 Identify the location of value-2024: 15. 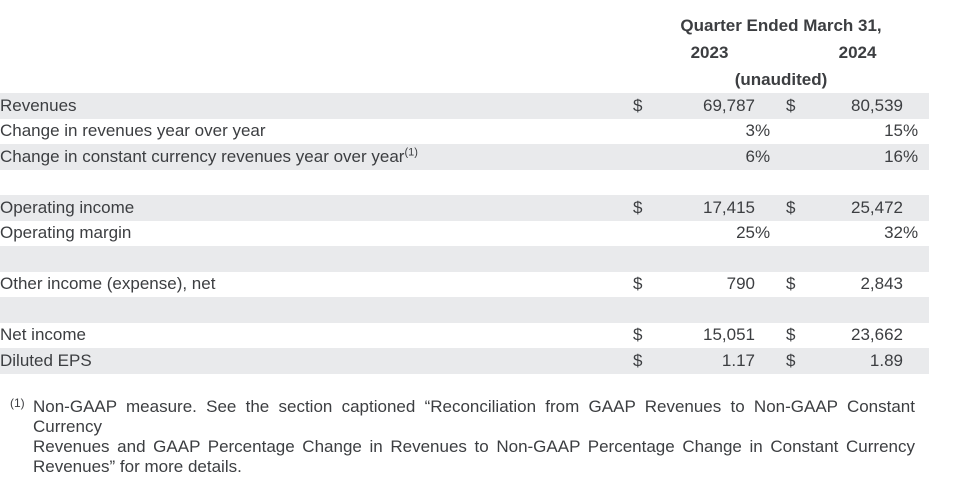
(893, 131).